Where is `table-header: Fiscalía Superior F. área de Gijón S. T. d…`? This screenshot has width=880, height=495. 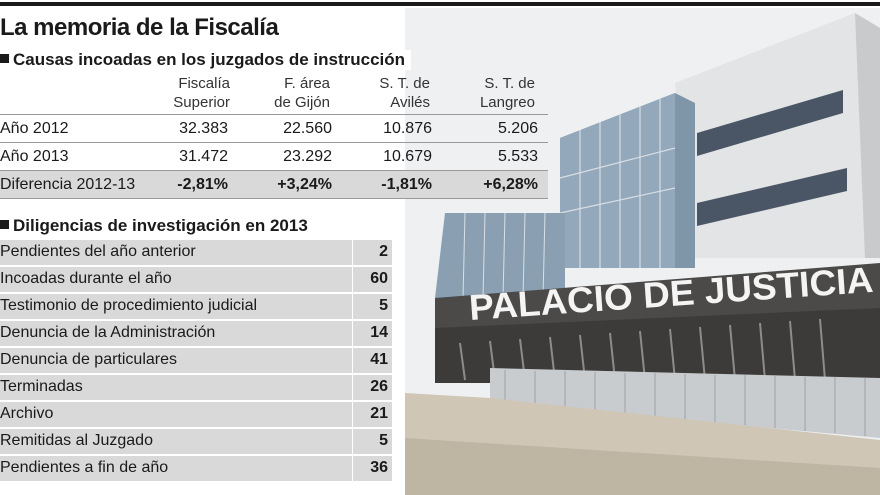 table-header: Fiscalía Superior F. área de Gijón S. T. d… is located at coordinates (274, 92).